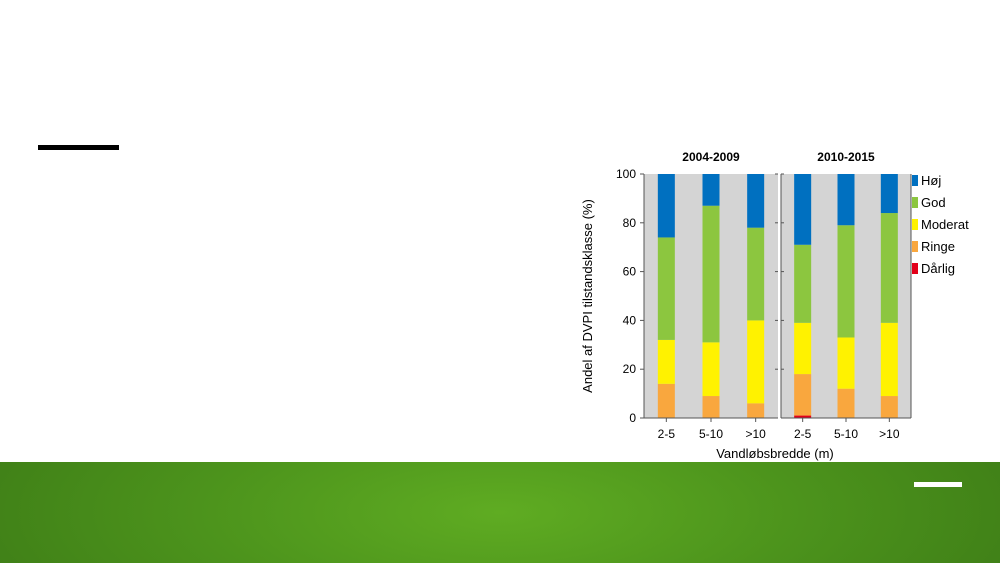  What do you see at coordinates (630, 272) in the screenshot?
I see `y-tick-label: 60` at bounding box center [630, 272].